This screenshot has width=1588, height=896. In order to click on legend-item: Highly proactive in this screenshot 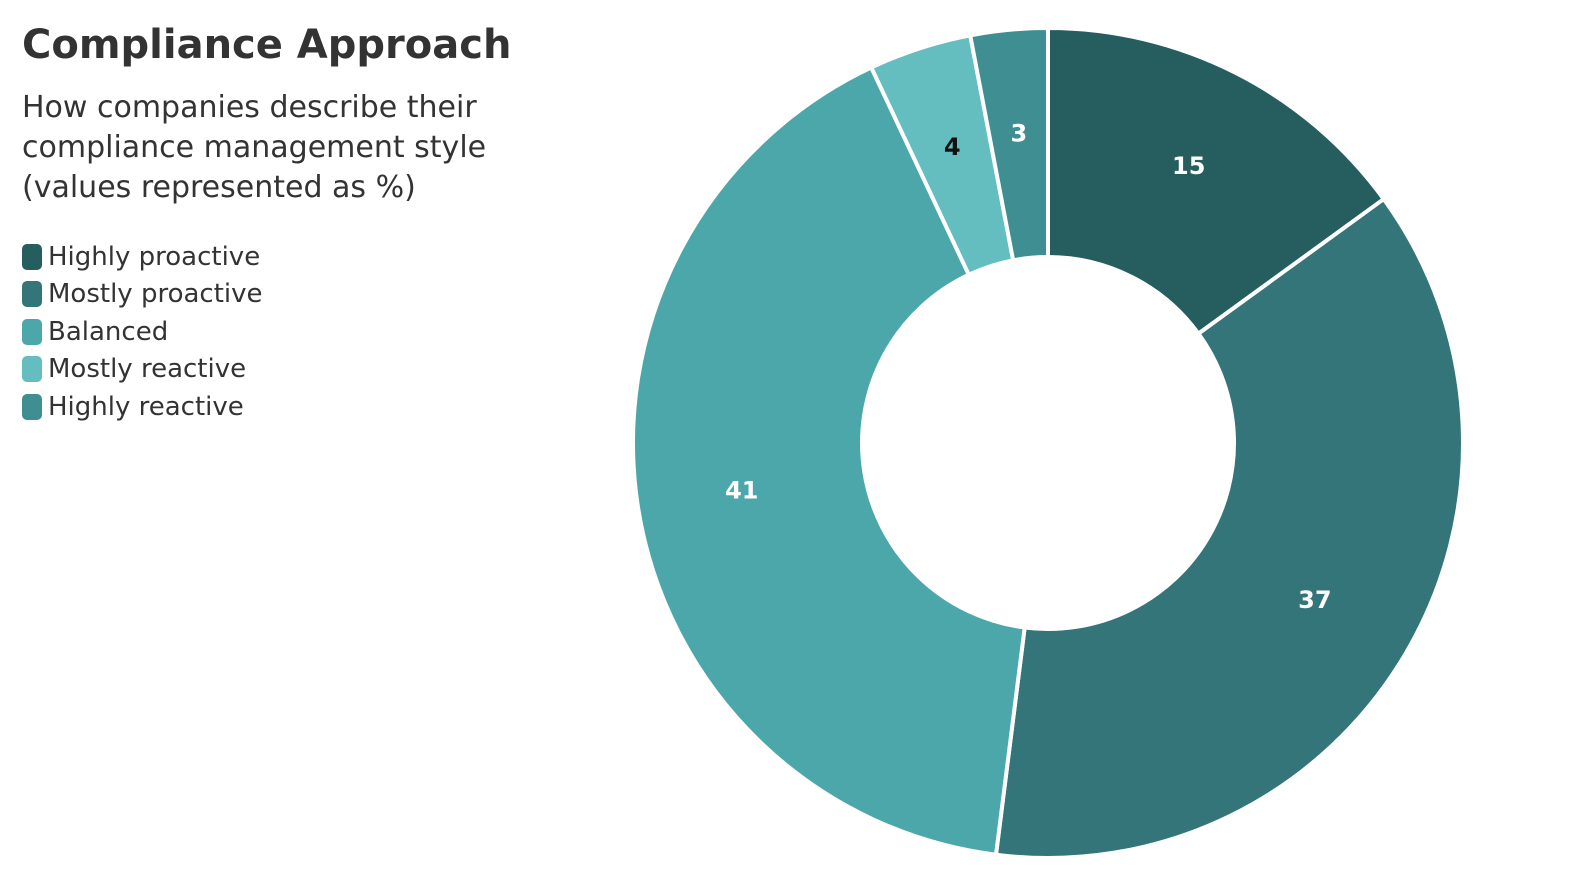, I will do `click(142, 257)`.